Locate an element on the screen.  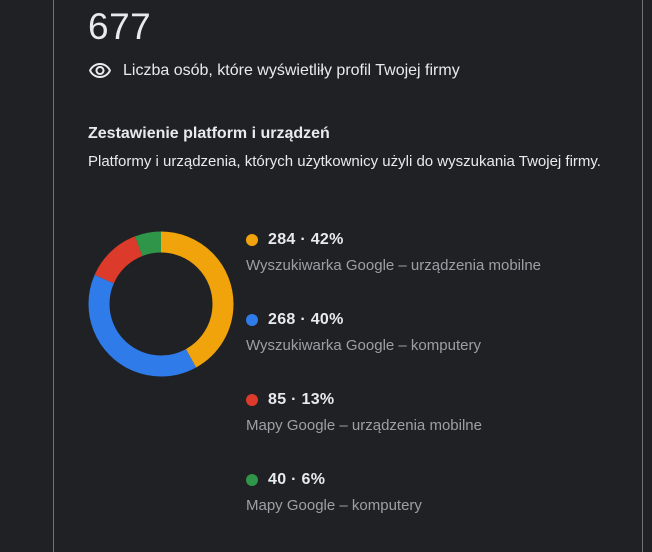
profile-views-count: 677 is located at coordinates (120, 26).